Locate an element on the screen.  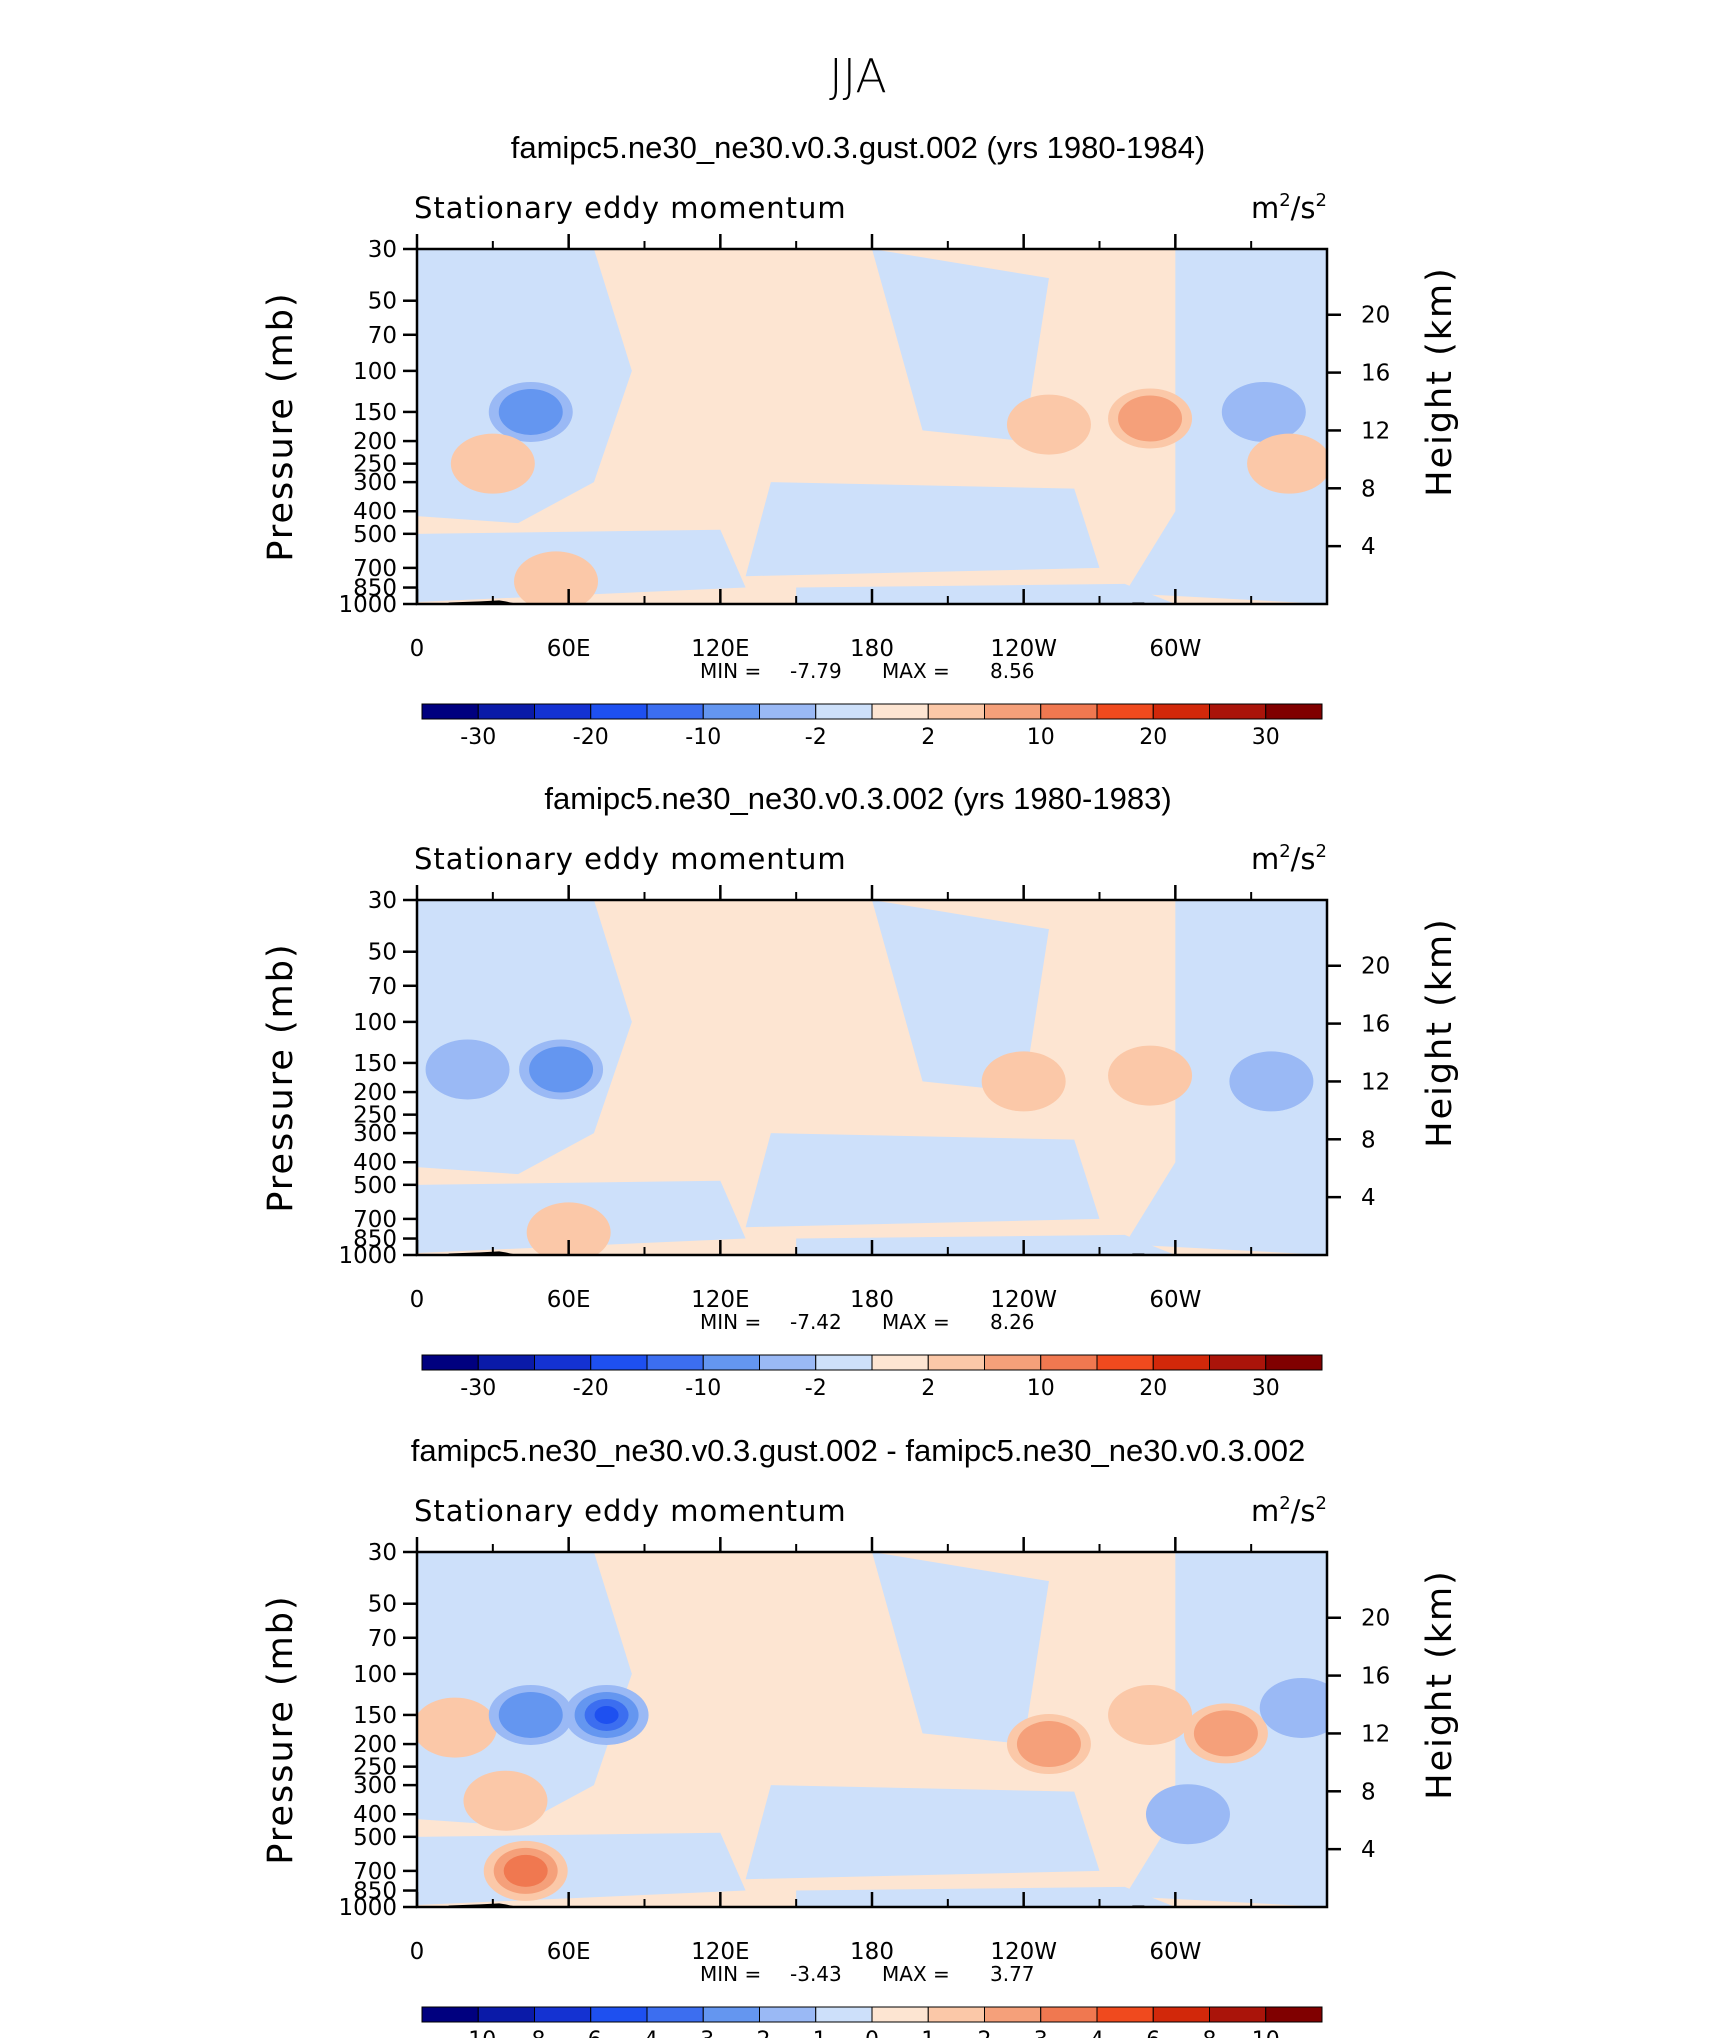
max-value: 8.26 is located at coordinates (1012, 1322).